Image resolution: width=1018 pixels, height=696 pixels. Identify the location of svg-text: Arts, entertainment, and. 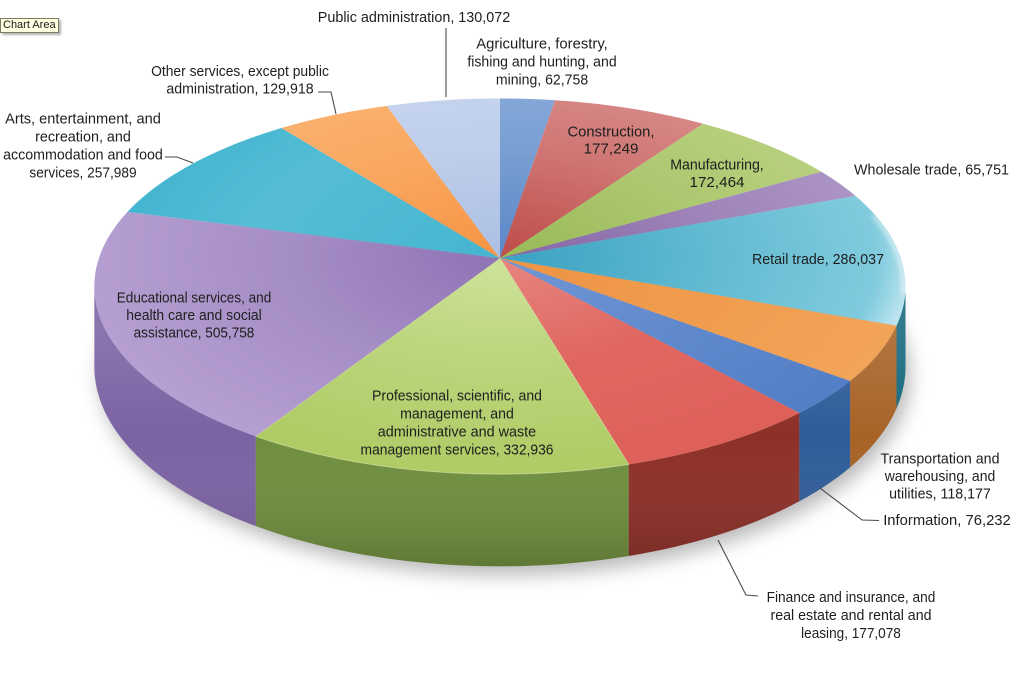
(83, 119).